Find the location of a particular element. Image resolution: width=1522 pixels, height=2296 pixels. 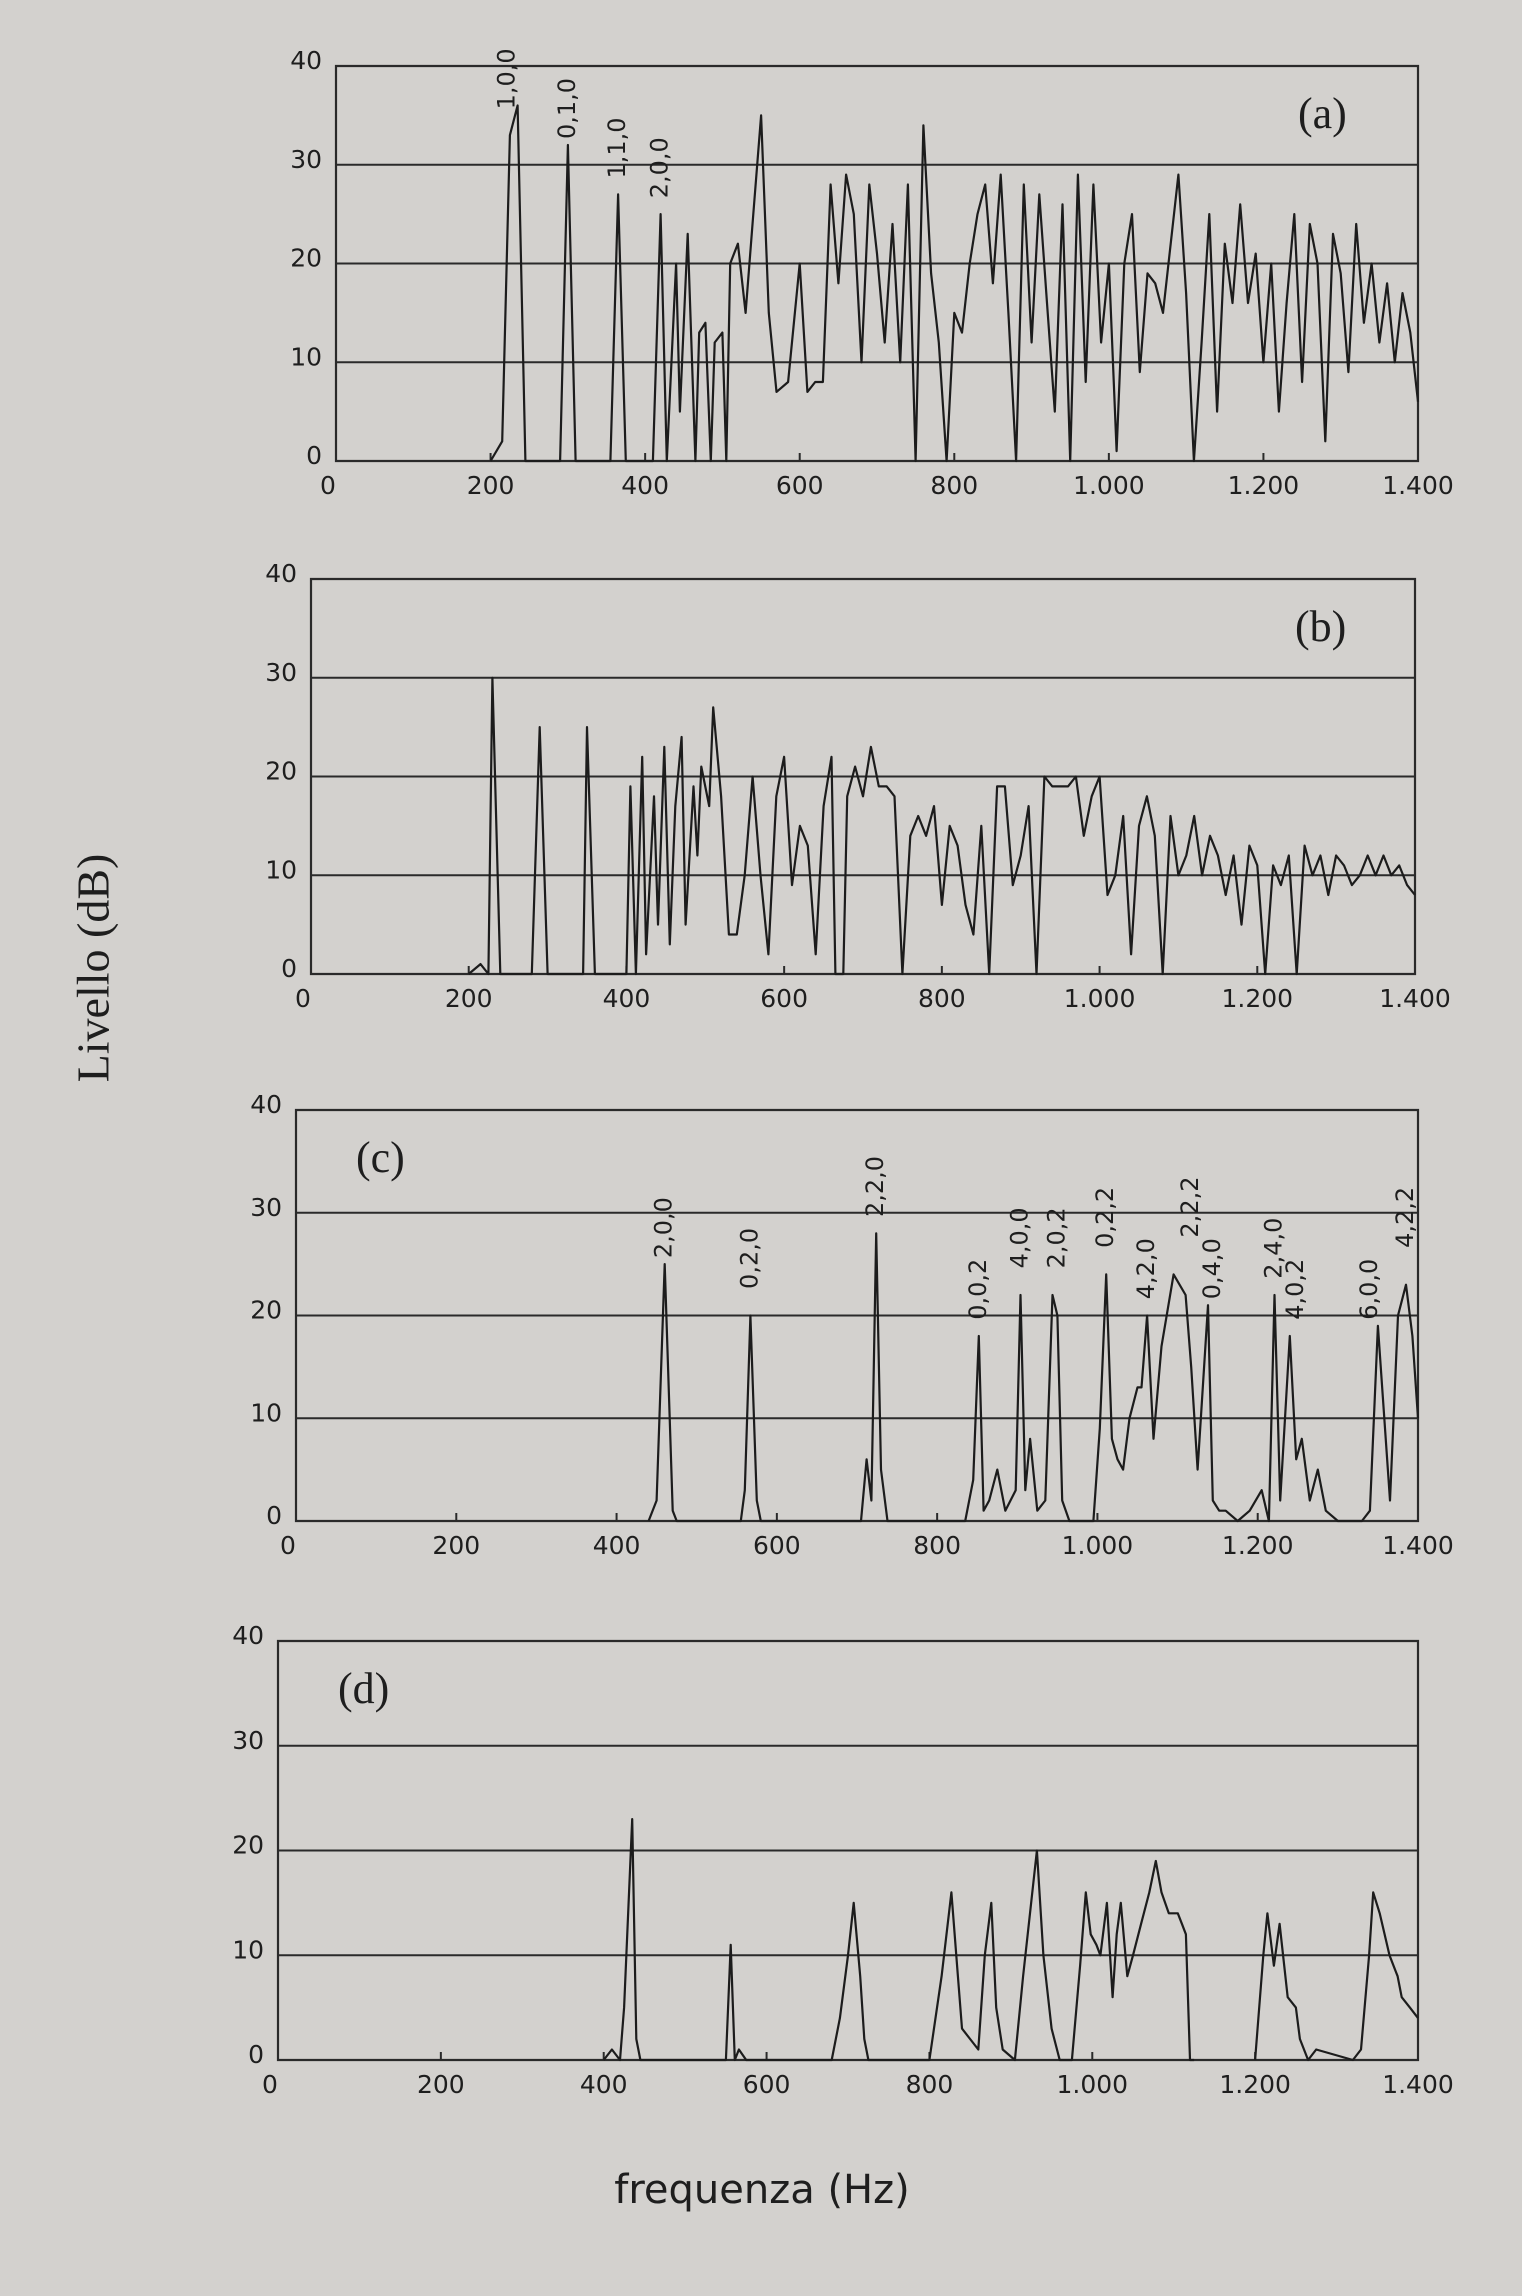

mode-label: 2,4,0 is located at coordinates (1274, 1248).